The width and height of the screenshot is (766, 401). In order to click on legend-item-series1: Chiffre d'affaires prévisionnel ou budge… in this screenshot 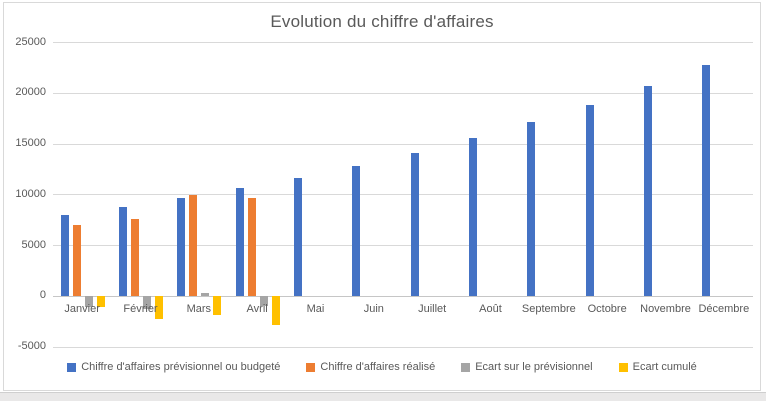, I will do `click(173, 367)`.